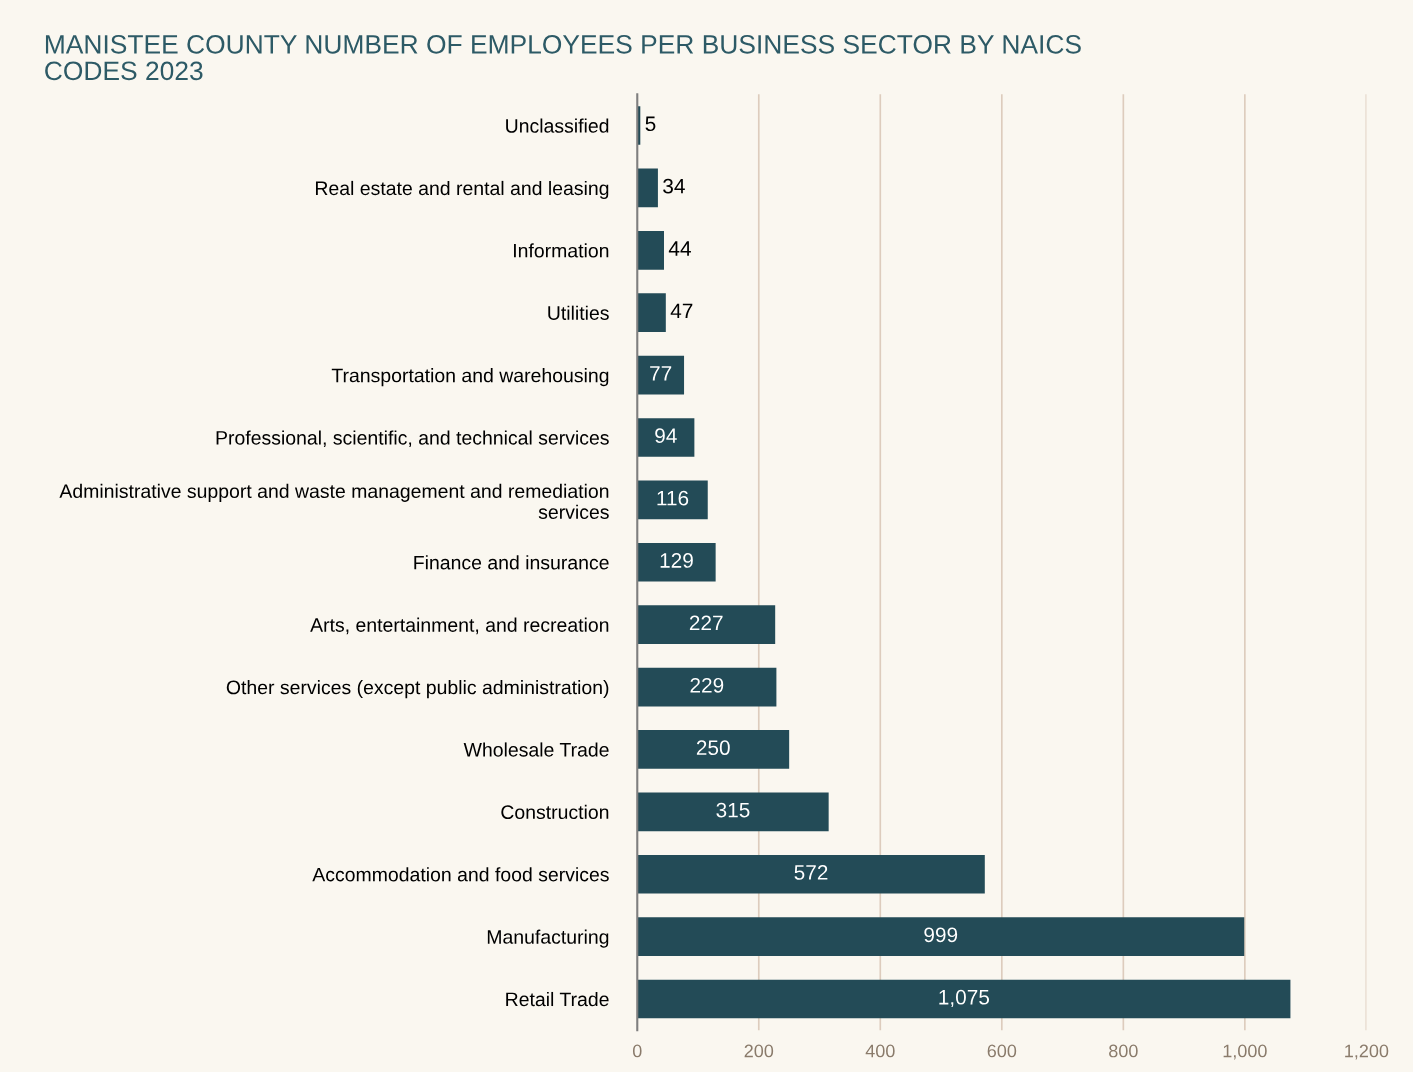 Image resolution: width=1413 pixels, height=1072 pixels. I want to click on y-tick-label: Other services (except public administration), so click(417, 689).